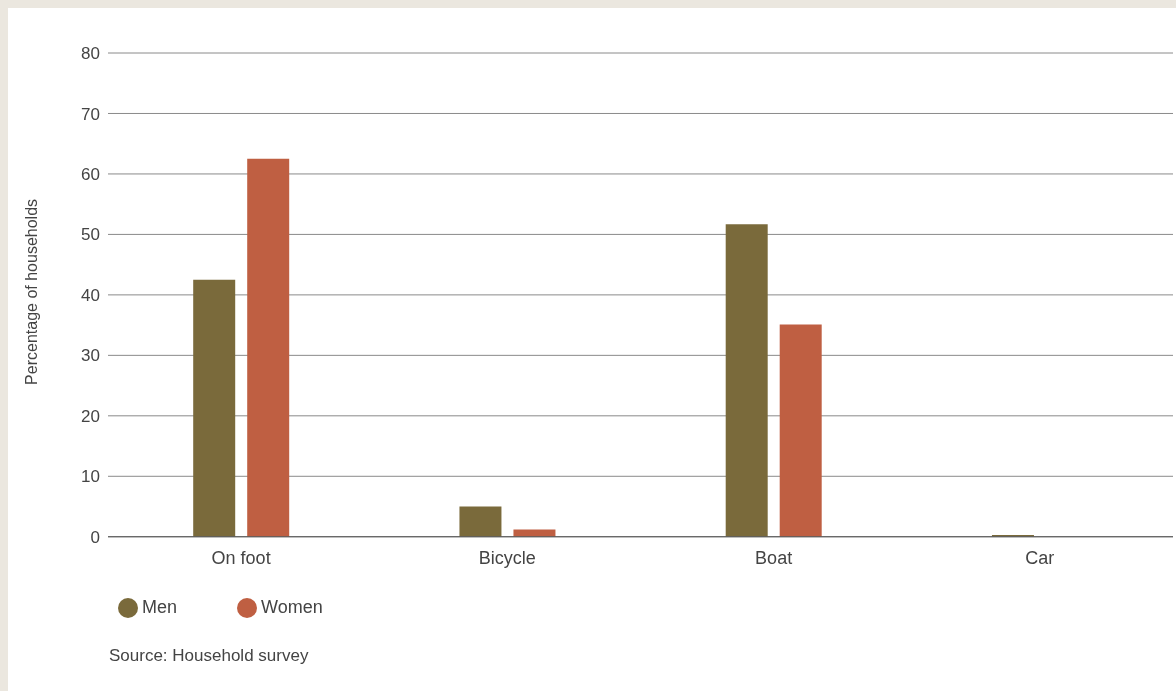 The image size is (1176, 691). Describe the element at coordinates (90, 477) in the screenshot. I see `y-tick-label: 10` at that location.